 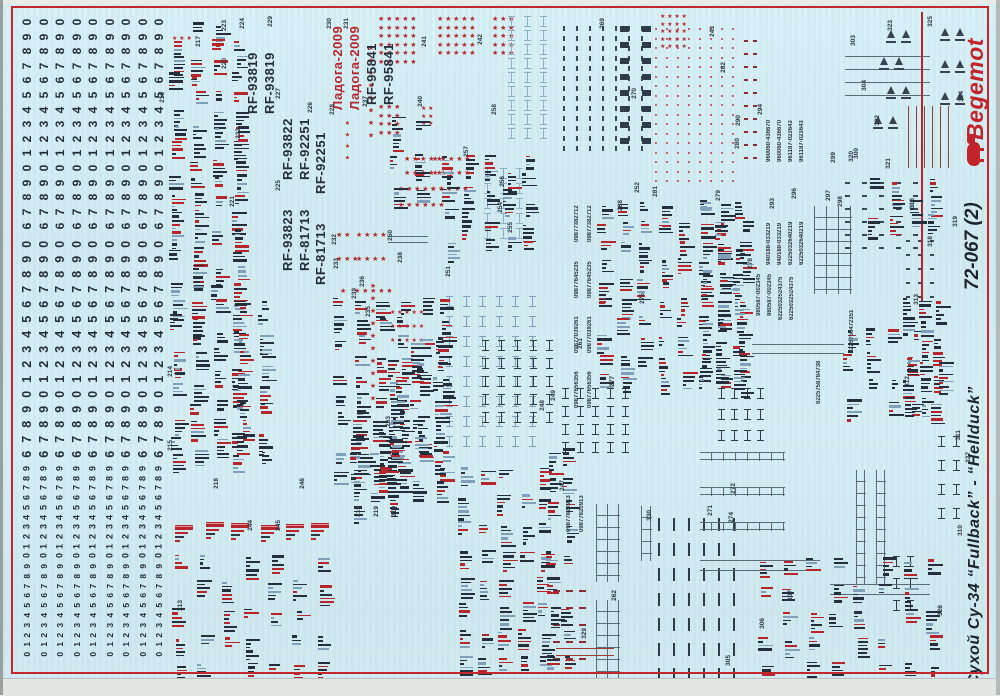 I want to click on digit-glyph: 9, so click(x=142, y=182).